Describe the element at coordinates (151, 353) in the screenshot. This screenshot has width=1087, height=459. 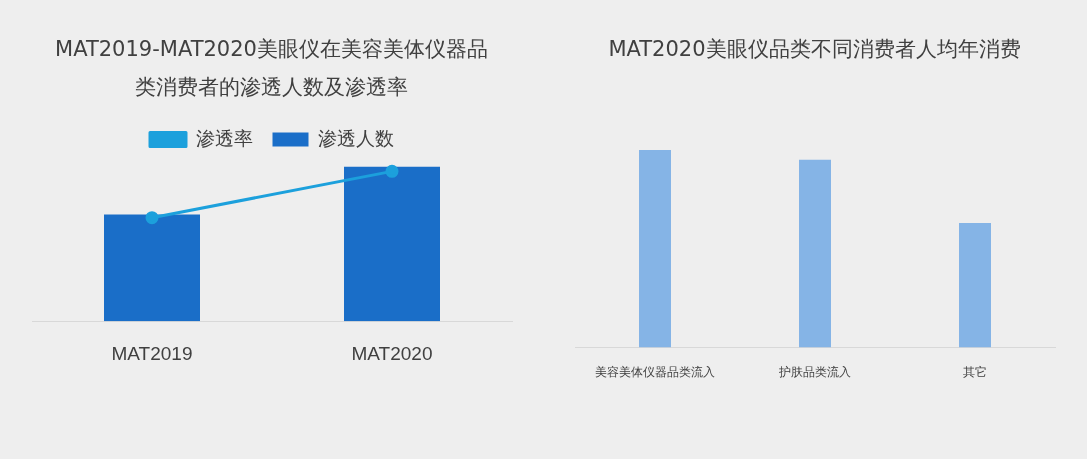
I see `x-tick-label: MAT2019` at that location.